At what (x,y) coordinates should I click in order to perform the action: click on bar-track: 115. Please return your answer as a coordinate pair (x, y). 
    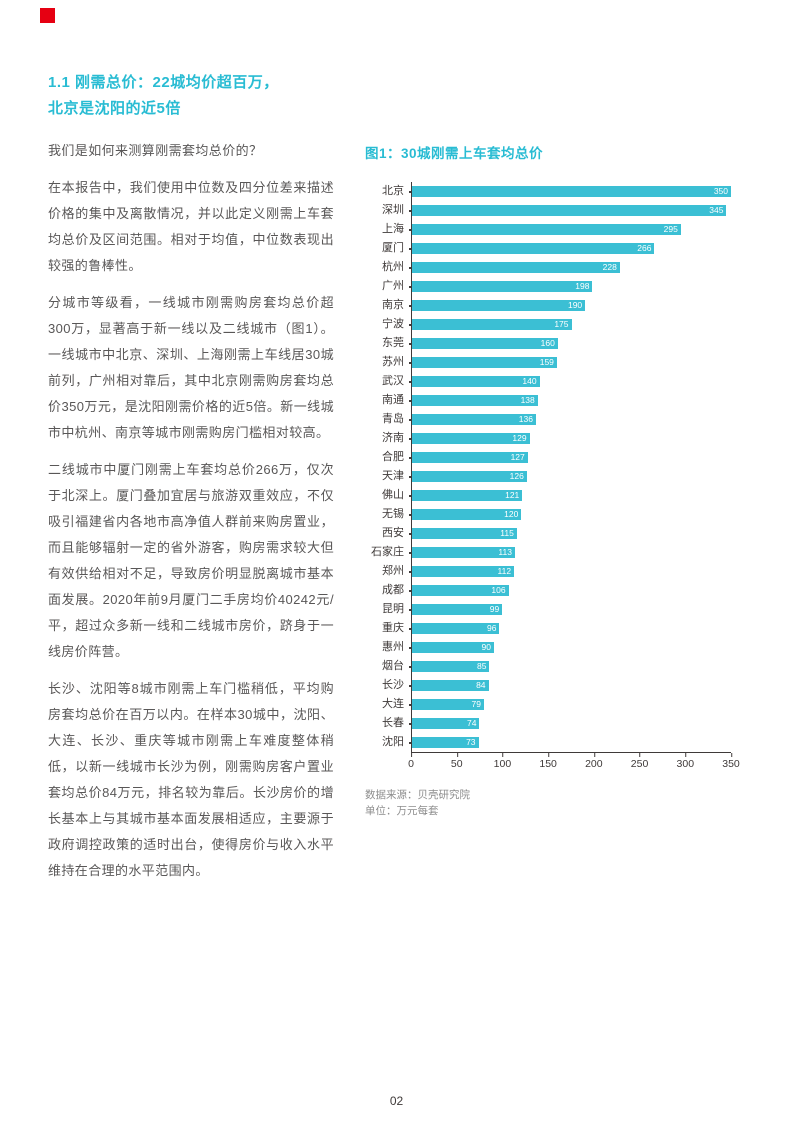
    Looking at the image, I should click on (570, 533).